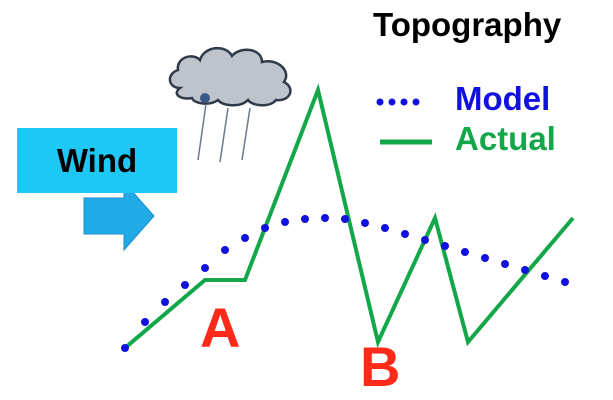 The image size is (613, 400). I want to click on wind-arrow-icon, so click(119, 216).